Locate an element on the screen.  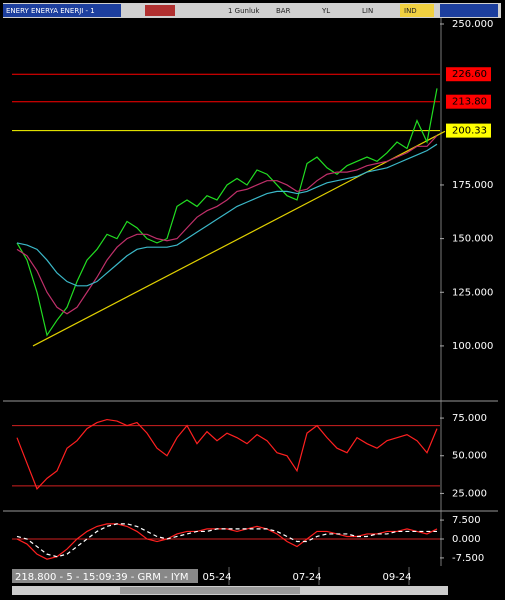
scroll-thumb is located at coordinates (210, 590).